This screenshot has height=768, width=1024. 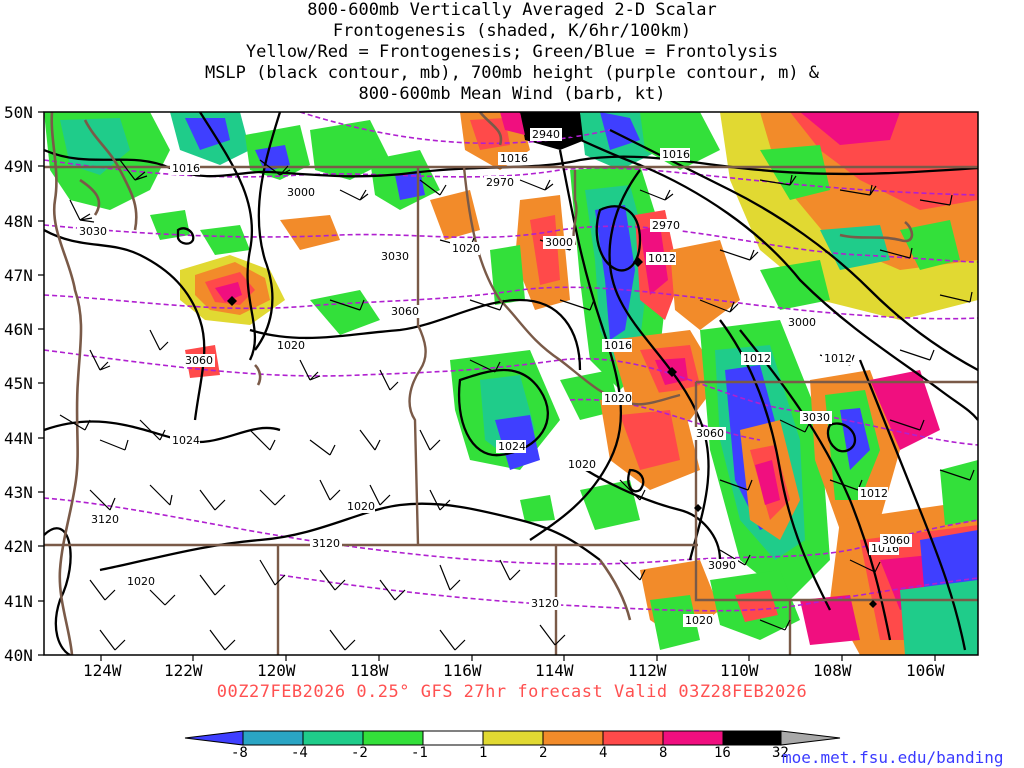 What do you see at coordinates (369, 670) in the screenshot?
I see `lon-label: 118W` at bounding box center [369, 670].